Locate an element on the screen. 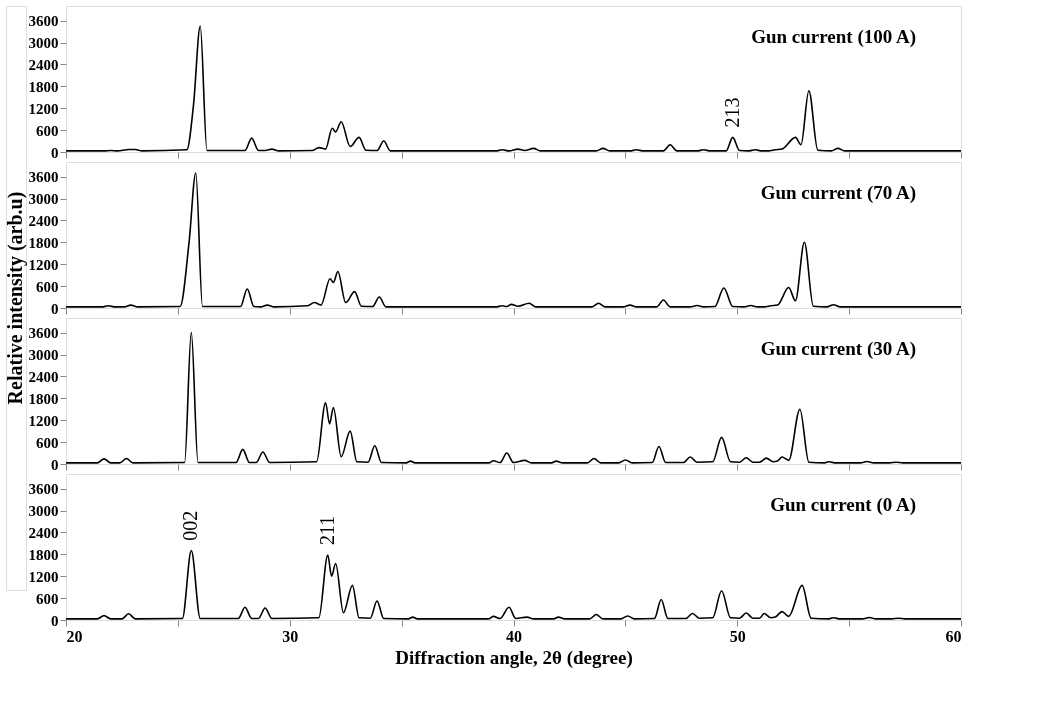  annotation: Gun current (70 A) is located at coordinates (838, 193).